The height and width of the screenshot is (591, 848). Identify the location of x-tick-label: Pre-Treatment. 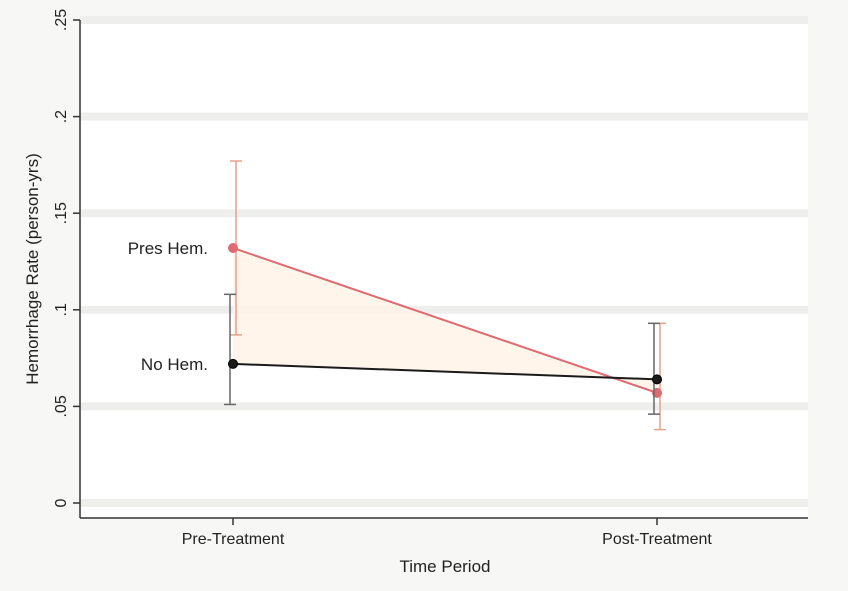
(233, 539).